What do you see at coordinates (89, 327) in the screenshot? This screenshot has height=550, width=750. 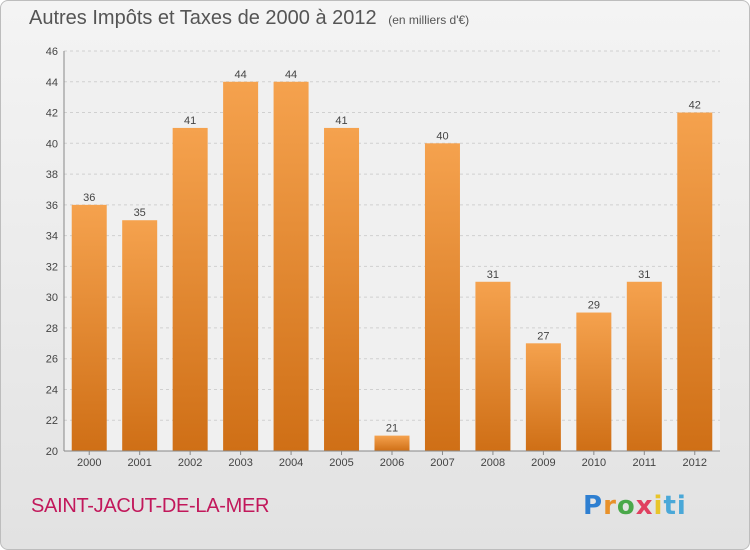 I see `bar-2000` at bounding box center [89, 327].